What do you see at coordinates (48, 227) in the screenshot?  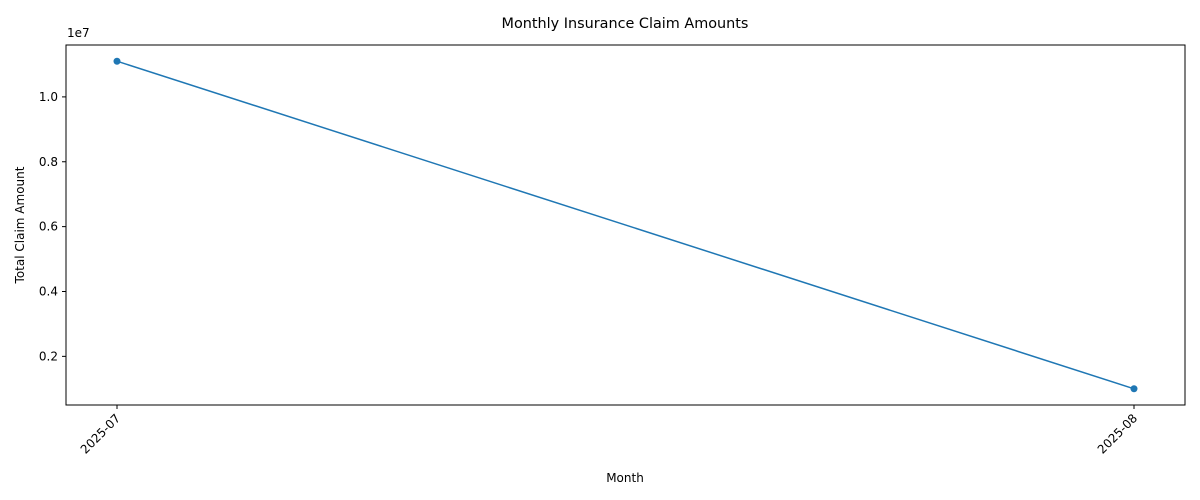 I see `y-tick-label: 0.6` at bounding box center [48, 227].